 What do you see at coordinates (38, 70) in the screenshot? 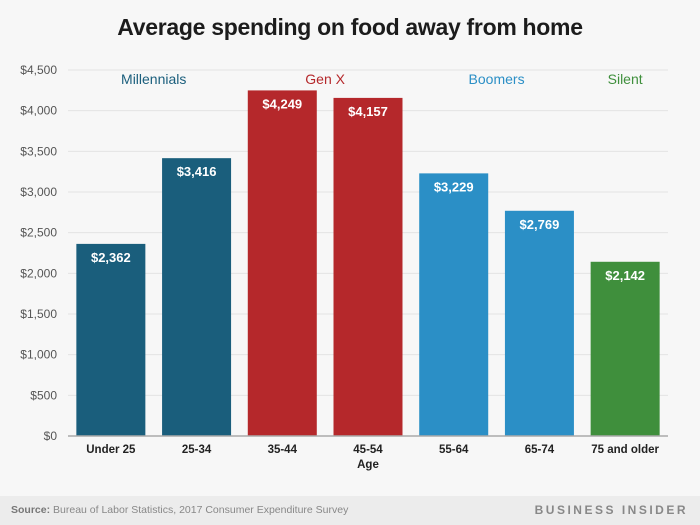
I see `y-tick-label: $4,500` at bounding box center [38, 70].